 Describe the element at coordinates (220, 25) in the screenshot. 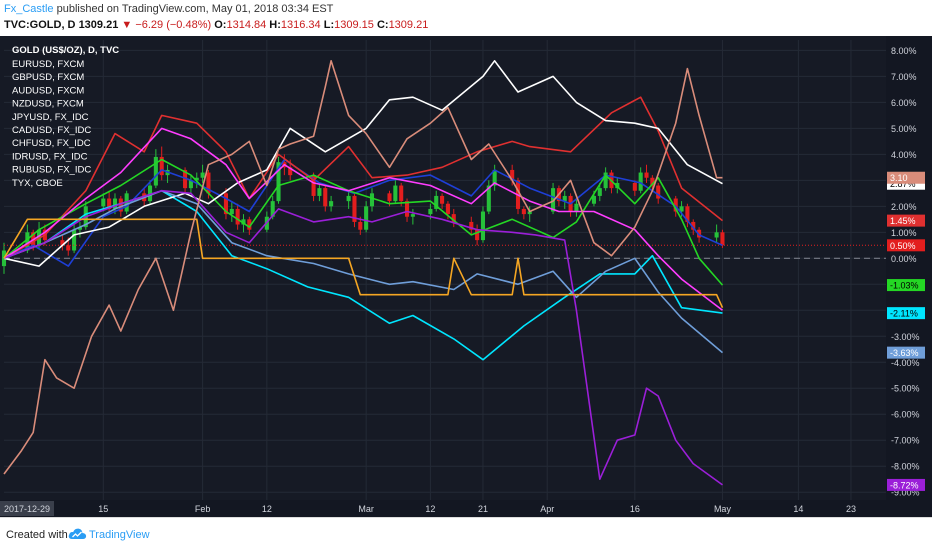

I see `open-label: O:` at that location.